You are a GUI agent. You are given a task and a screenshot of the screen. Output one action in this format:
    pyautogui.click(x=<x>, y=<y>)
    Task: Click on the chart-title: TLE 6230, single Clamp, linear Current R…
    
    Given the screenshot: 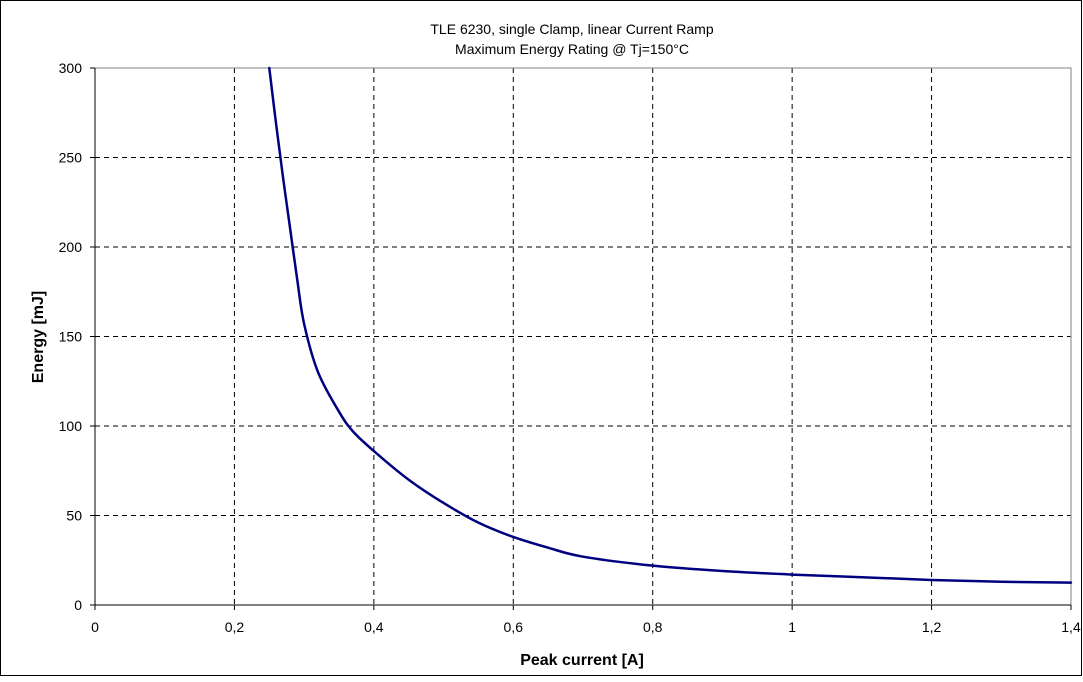 What is the action you would take?
    pyautogui.click(x=571, y=29)
    